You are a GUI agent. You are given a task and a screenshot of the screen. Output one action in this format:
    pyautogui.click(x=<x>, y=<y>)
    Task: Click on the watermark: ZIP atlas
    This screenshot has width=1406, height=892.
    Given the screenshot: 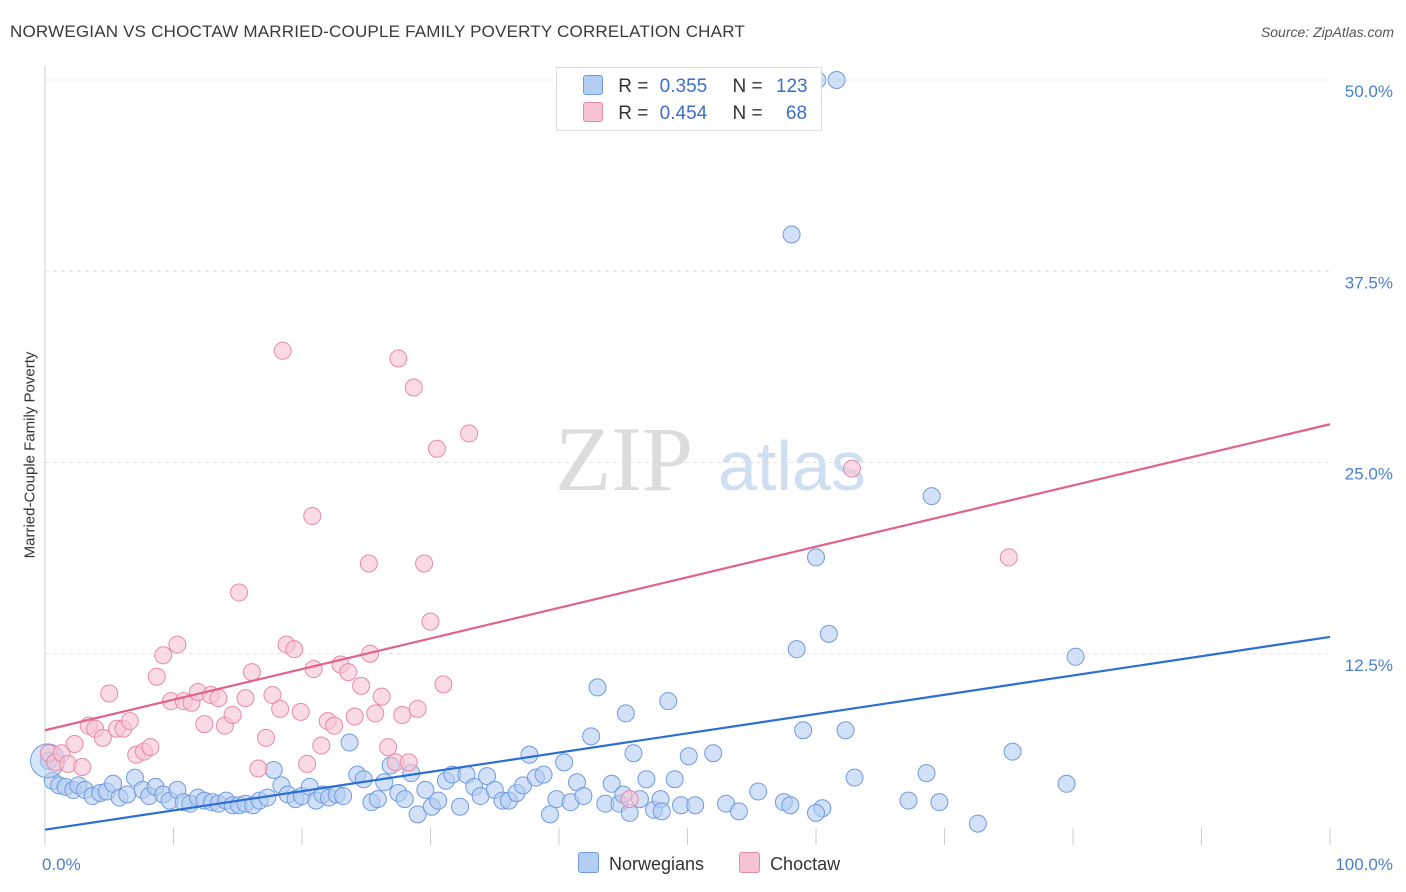 What is the action you would take?
    pyautogui.click(x=710, y=459)
    